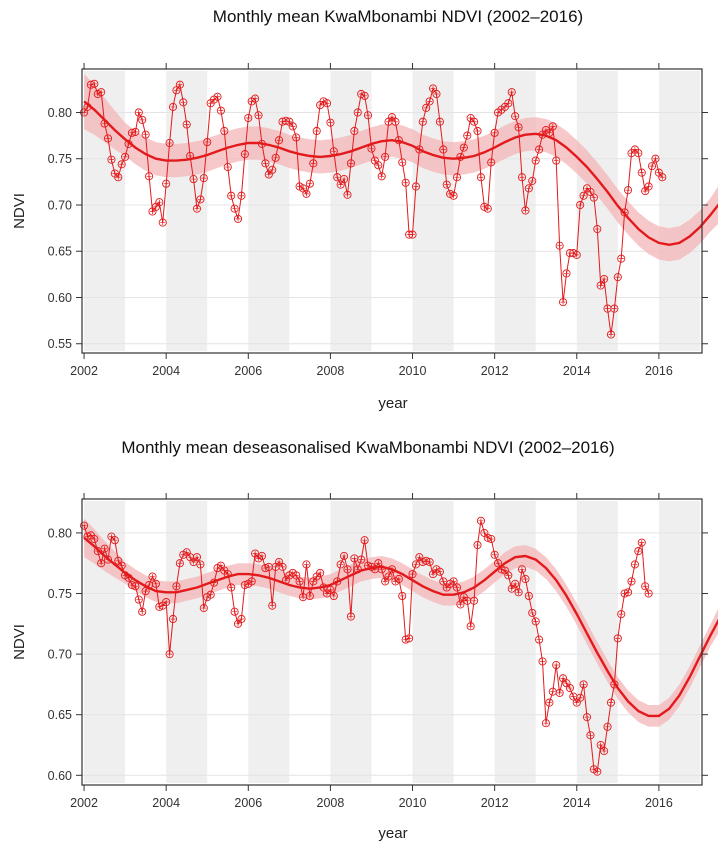 This screenshot has width=718, height=850. Describe the element at coordinates (60, 594) in the screenshot. I see `y-tick-label: 0.75` at that location.